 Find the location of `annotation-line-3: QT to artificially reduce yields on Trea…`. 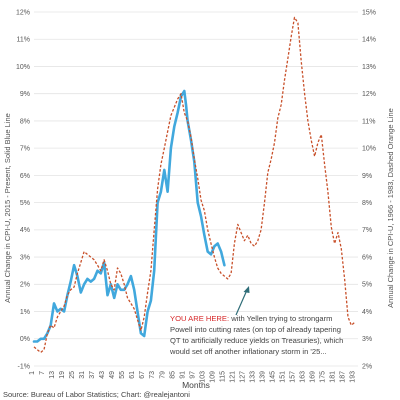

annotation-line-3: QT to artificially reduce yields on Trea… is located at coordinates (256, 340).